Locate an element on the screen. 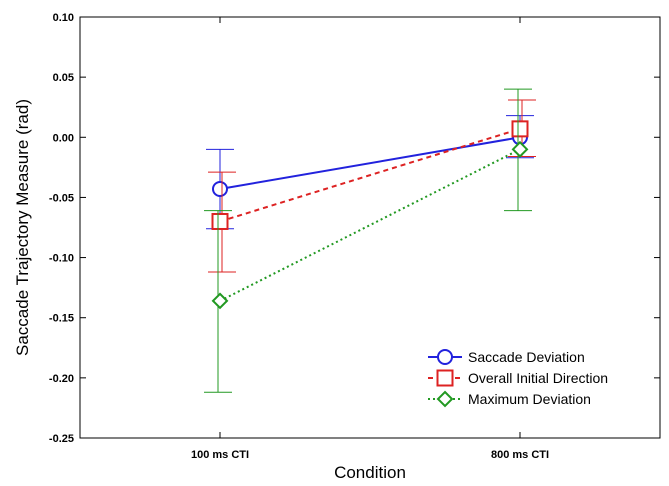 The width and height of the screenshot is (669, 486). legend-item: Maximum Deviation is located at coordinates (509, 399).